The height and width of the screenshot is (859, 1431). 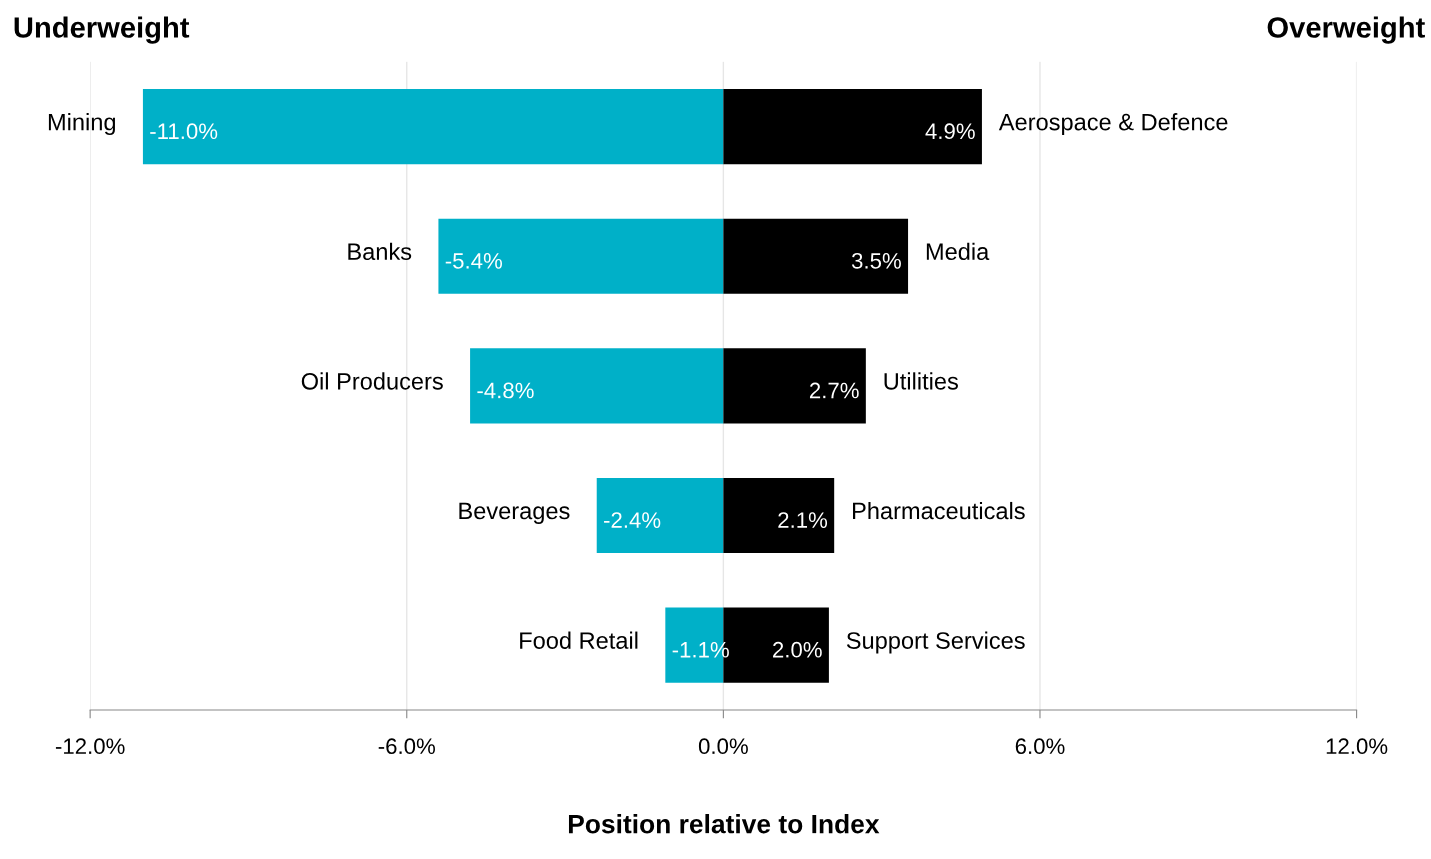 What do you see at coordinates (935, 642) in the screenshot?
I see `annotation: Support Services` at bounding box center [935, 642].